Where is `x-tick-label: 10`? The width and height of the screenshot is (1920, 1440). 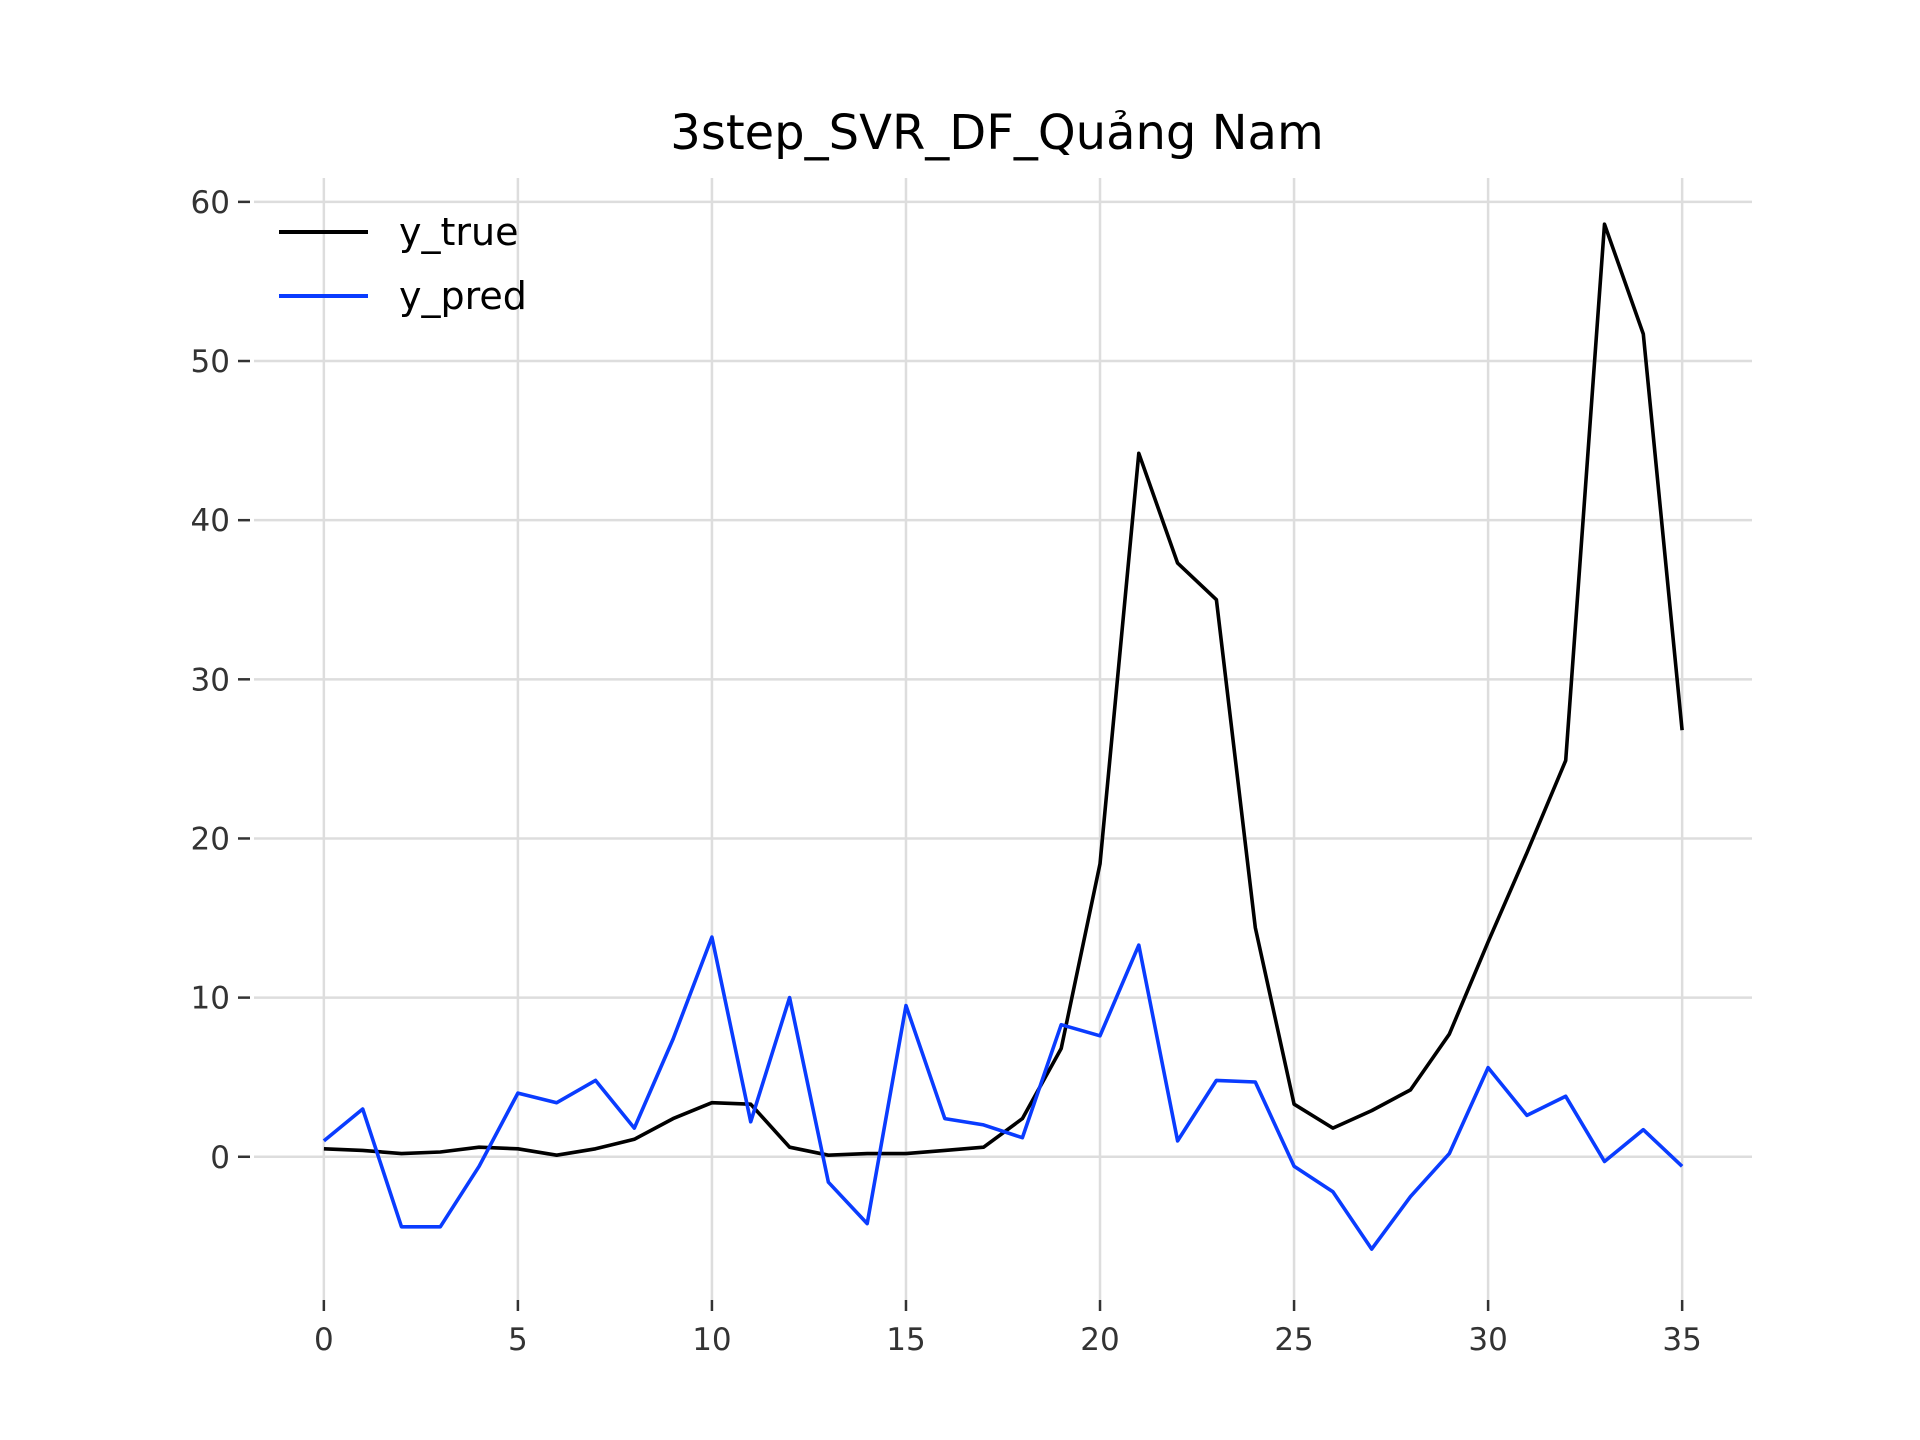 x-tick-label: 10 is located at coordinates (711, 1340).